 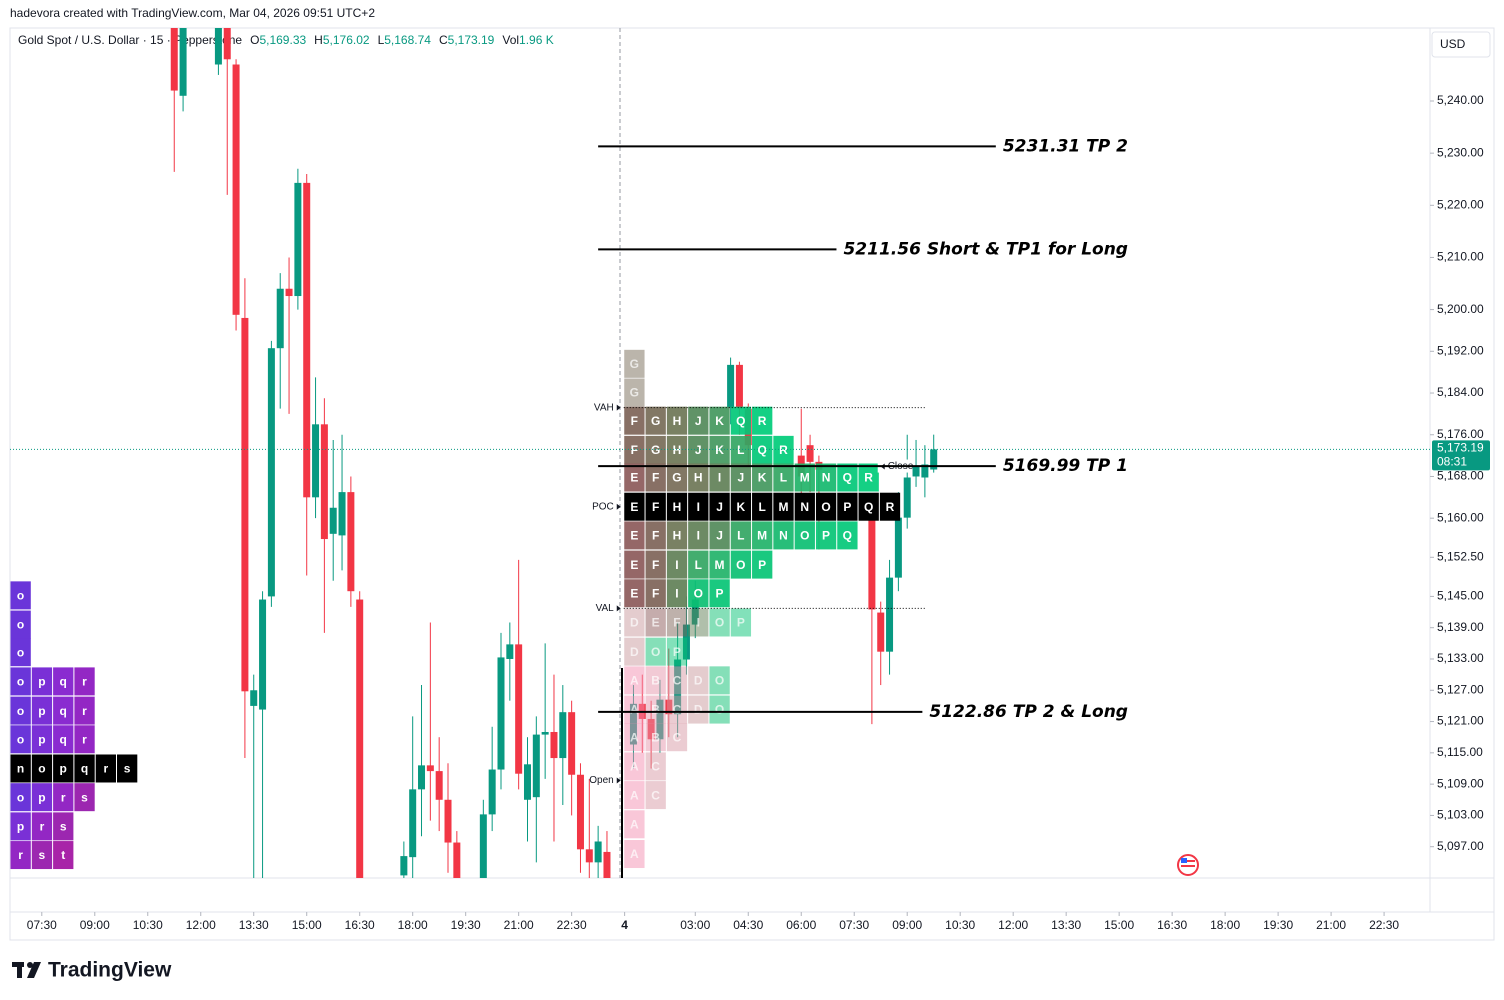 What do you see at coordinates (618, 407) in the screenshot?
I see `vah-label-arrow` at bounding box center [618, 407].